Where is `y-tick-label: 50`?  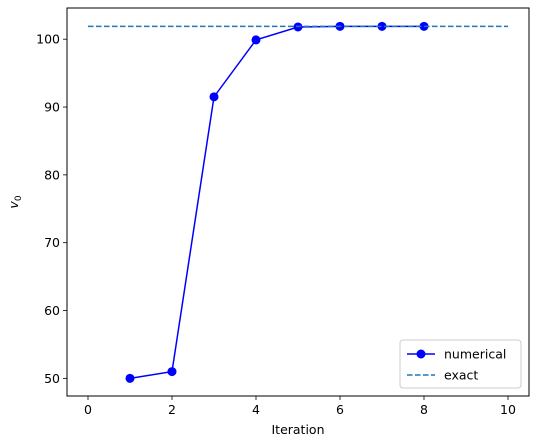 y-tick-label: 50 is located at coordinates (52, 378).